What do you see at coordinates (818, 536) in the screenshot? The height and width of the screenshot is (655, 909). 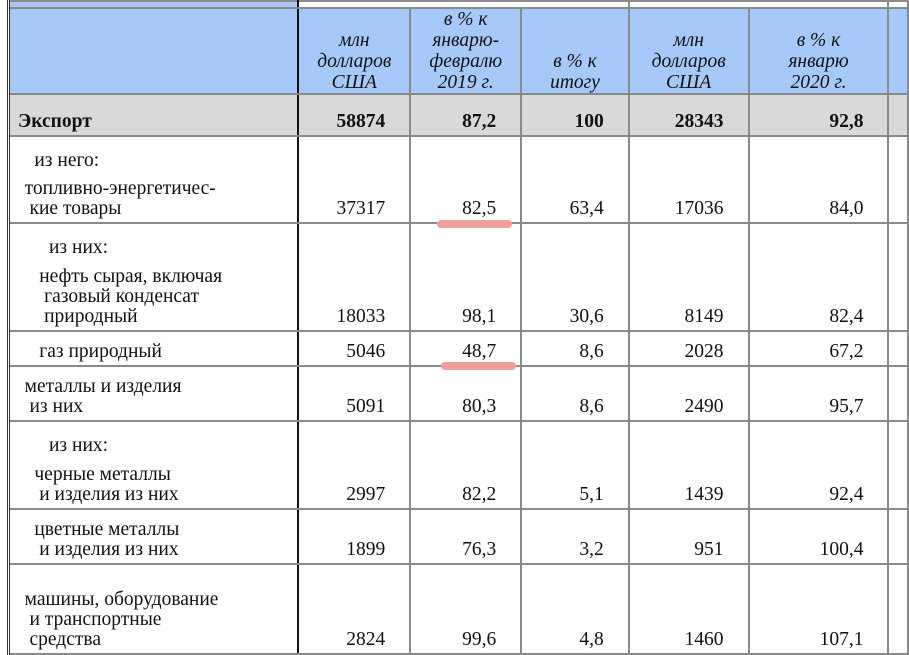 I see `value-cell: 100,4` at bounding box center [818, 536].